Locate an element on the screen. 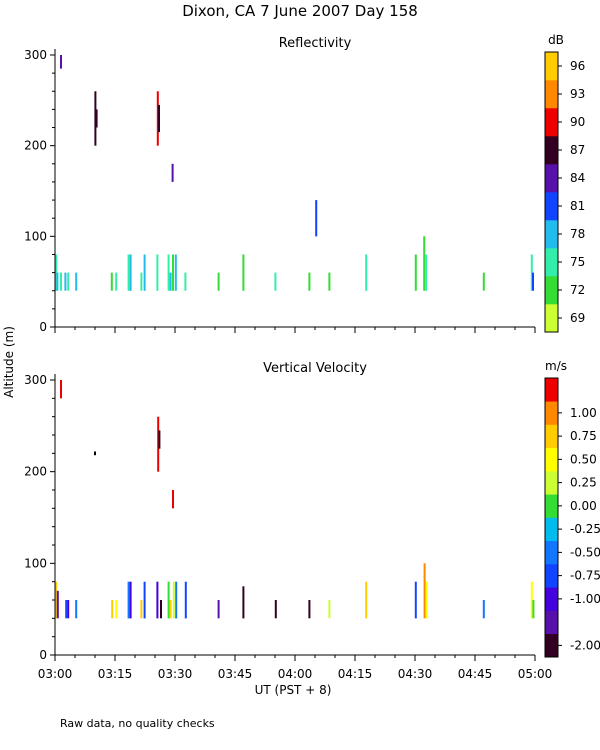  x-tick-label: 03:45 is located at coordinates (235, 674).